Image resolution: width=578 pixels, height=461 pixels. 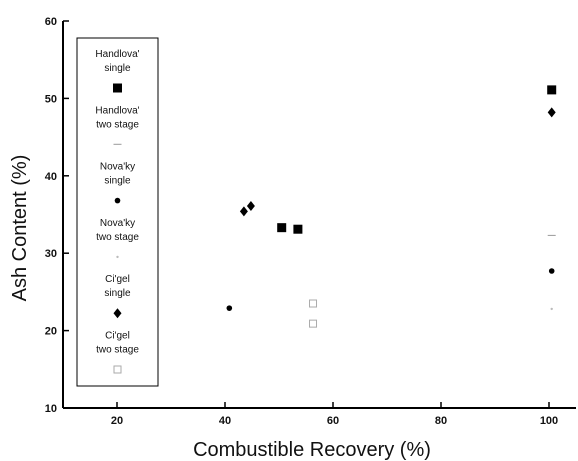 I want to click on x-tick-label: 20, so click(x=117, y=421).